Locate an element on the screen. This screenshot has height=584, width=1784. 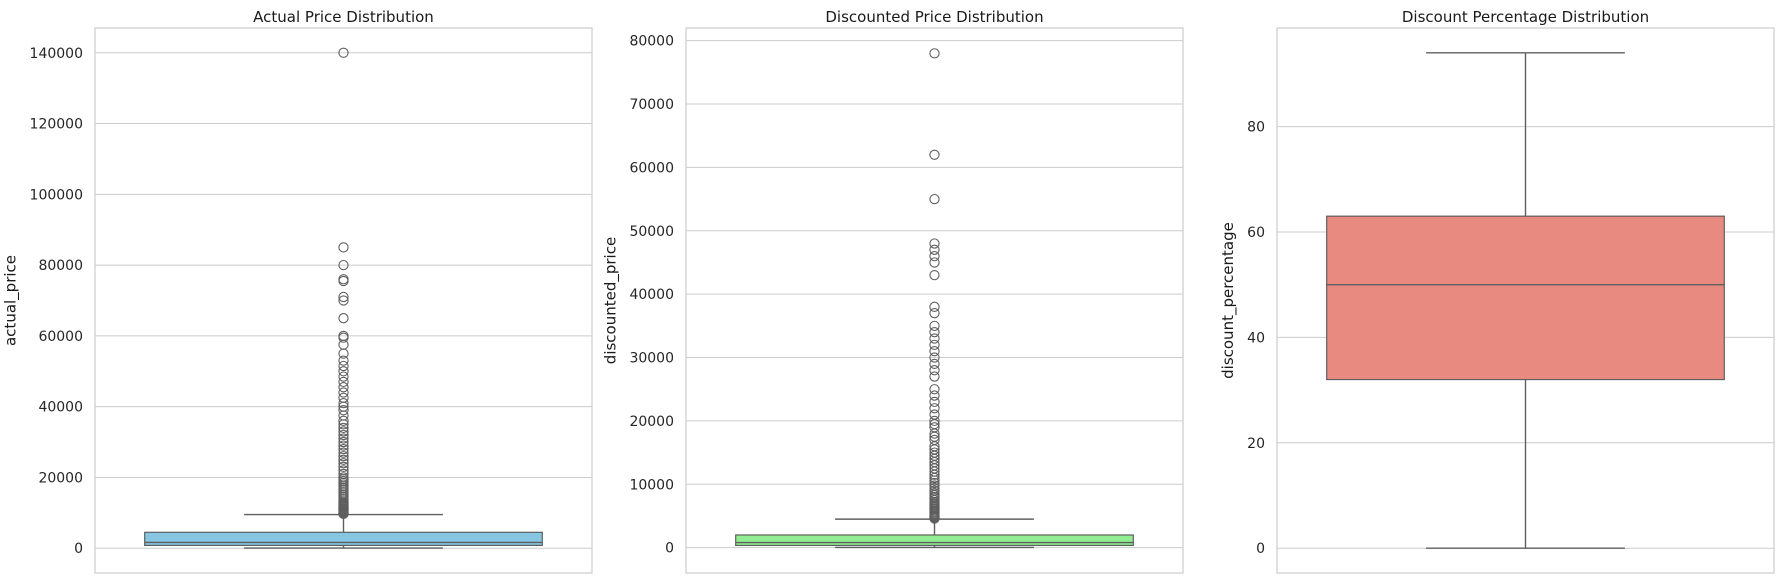
y-tick-label: 20 is located at coordinates (1256, 444).